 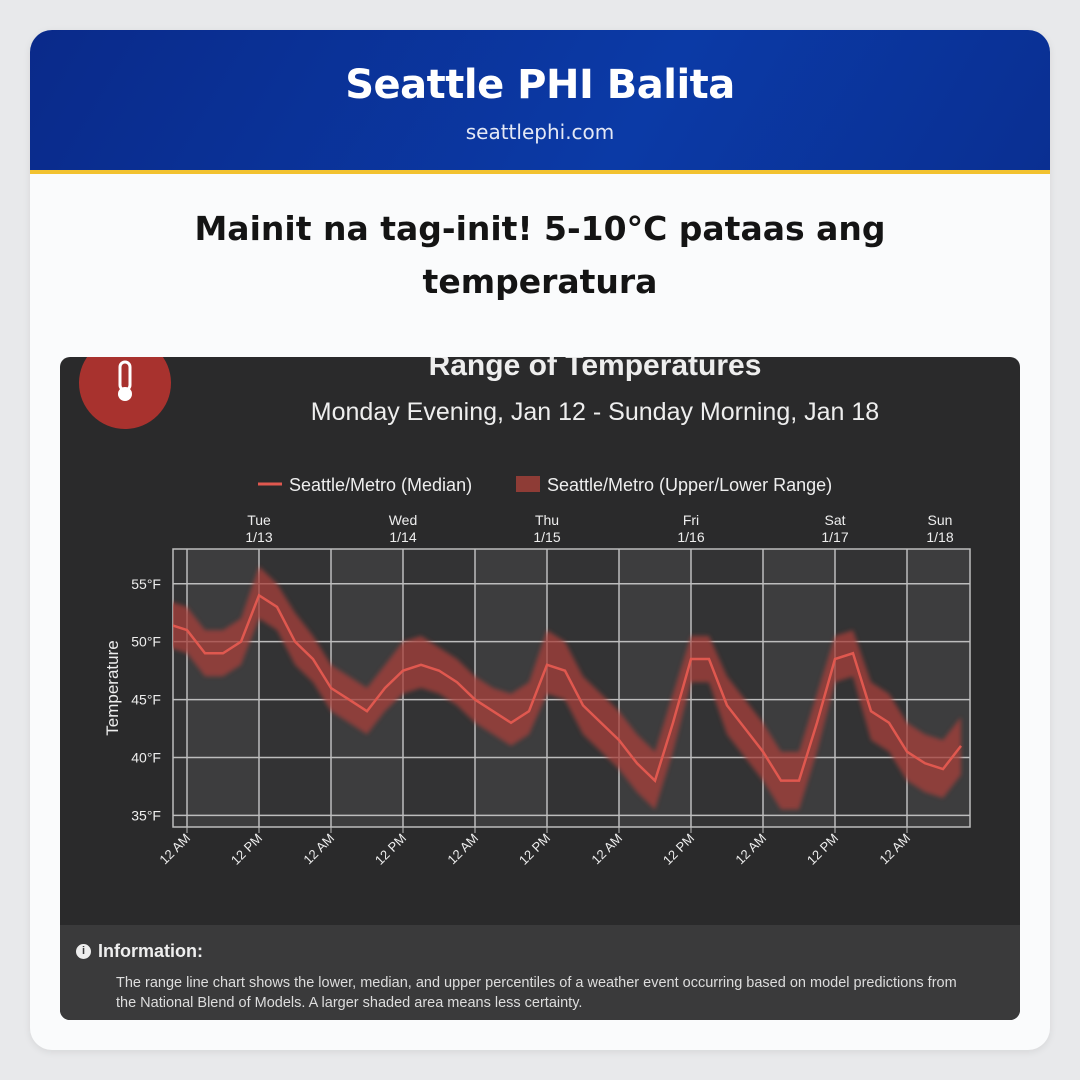 What do you see at coordinates (380, 485) in the screenshot?
I see `legend-label: Seattle/Metro (Median)` at bounding box center [380, 485].